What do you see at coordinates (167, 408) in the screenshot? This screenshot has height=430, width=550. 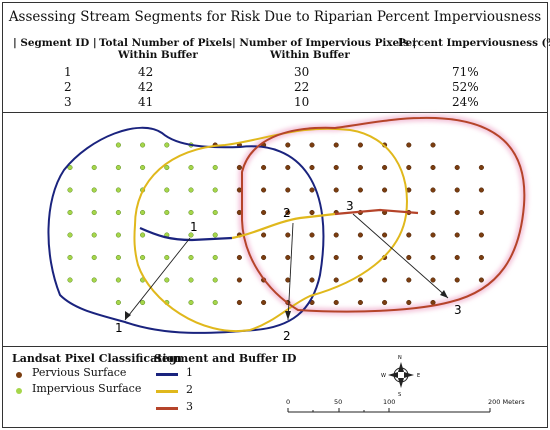 I see `segment-3-swatch` at bounding box center [167, 408].